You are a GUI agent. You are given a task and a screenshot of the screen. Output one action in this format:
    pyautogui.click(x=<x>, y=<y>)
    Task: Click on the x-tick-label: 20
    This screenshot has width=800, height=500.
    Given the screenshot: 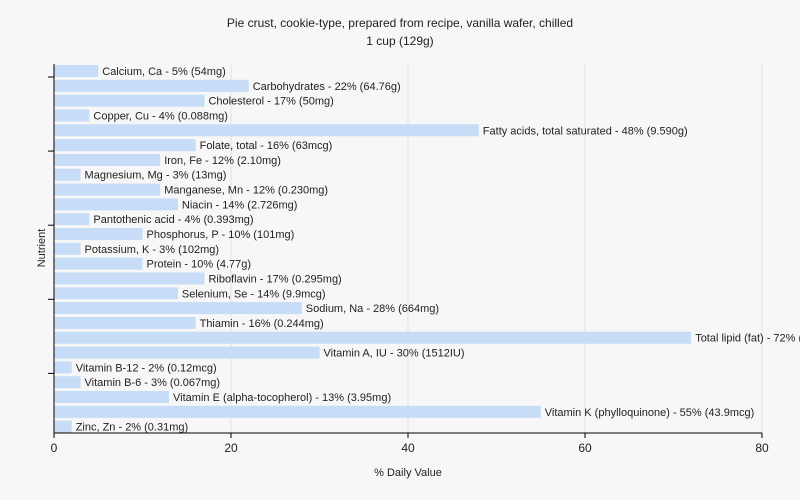 What is the action you would take?
    pyautogui.click(x=231, y=448)
    